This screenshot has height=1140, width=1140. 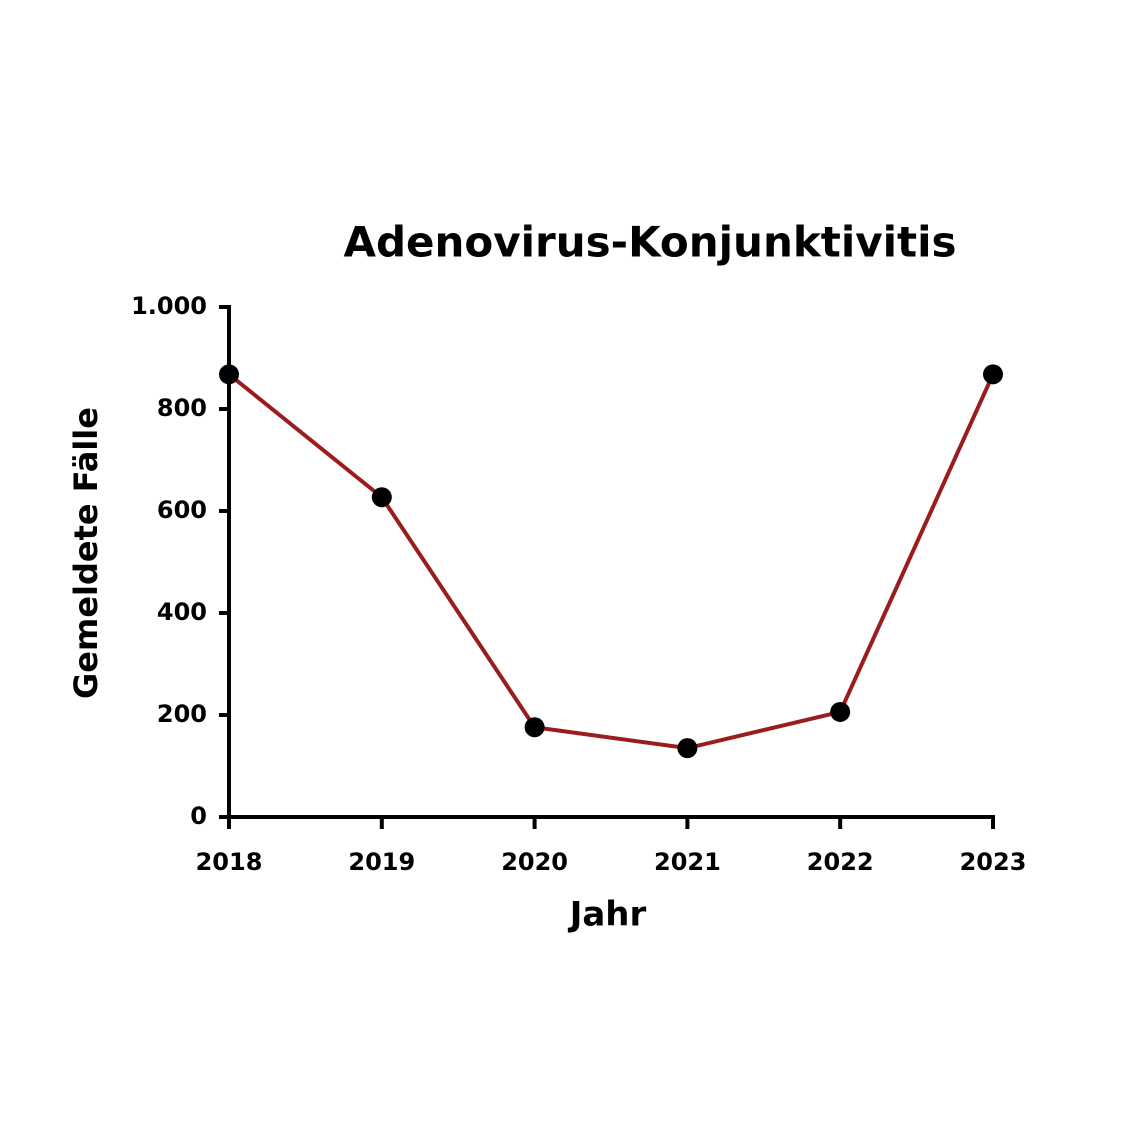 What do you see at coordinates (198, 816) in the screenshot?
I see `y-tick-label: 0` at bounding box center [198, 816].